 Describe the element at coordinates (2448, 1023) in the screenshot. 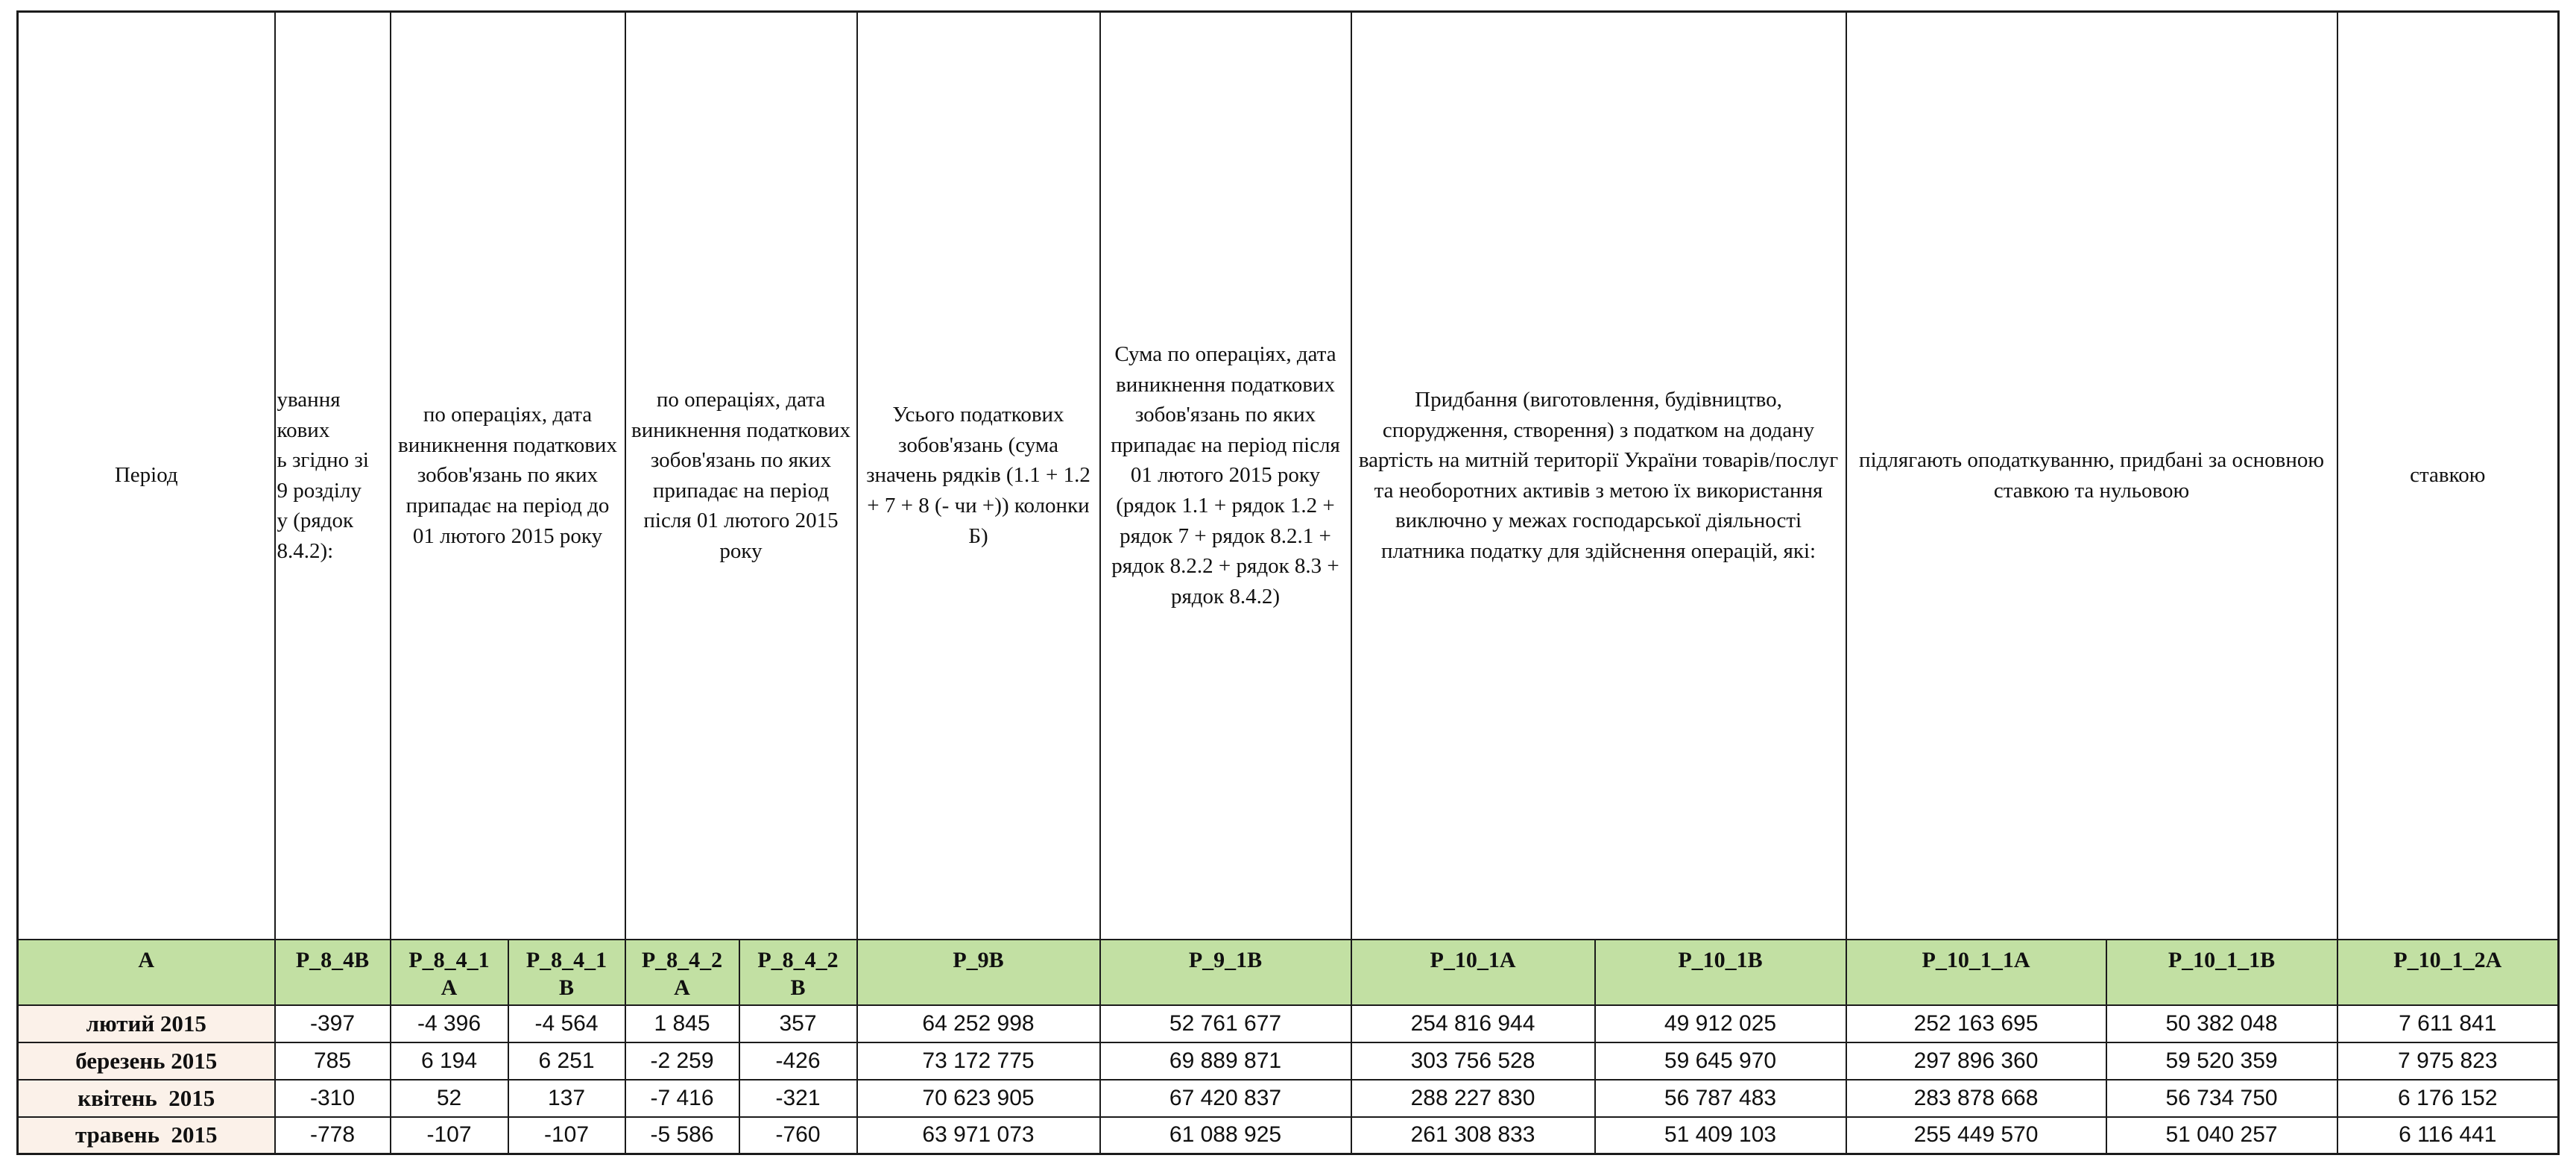

I see `value-cell: 7 611 841` at that location.